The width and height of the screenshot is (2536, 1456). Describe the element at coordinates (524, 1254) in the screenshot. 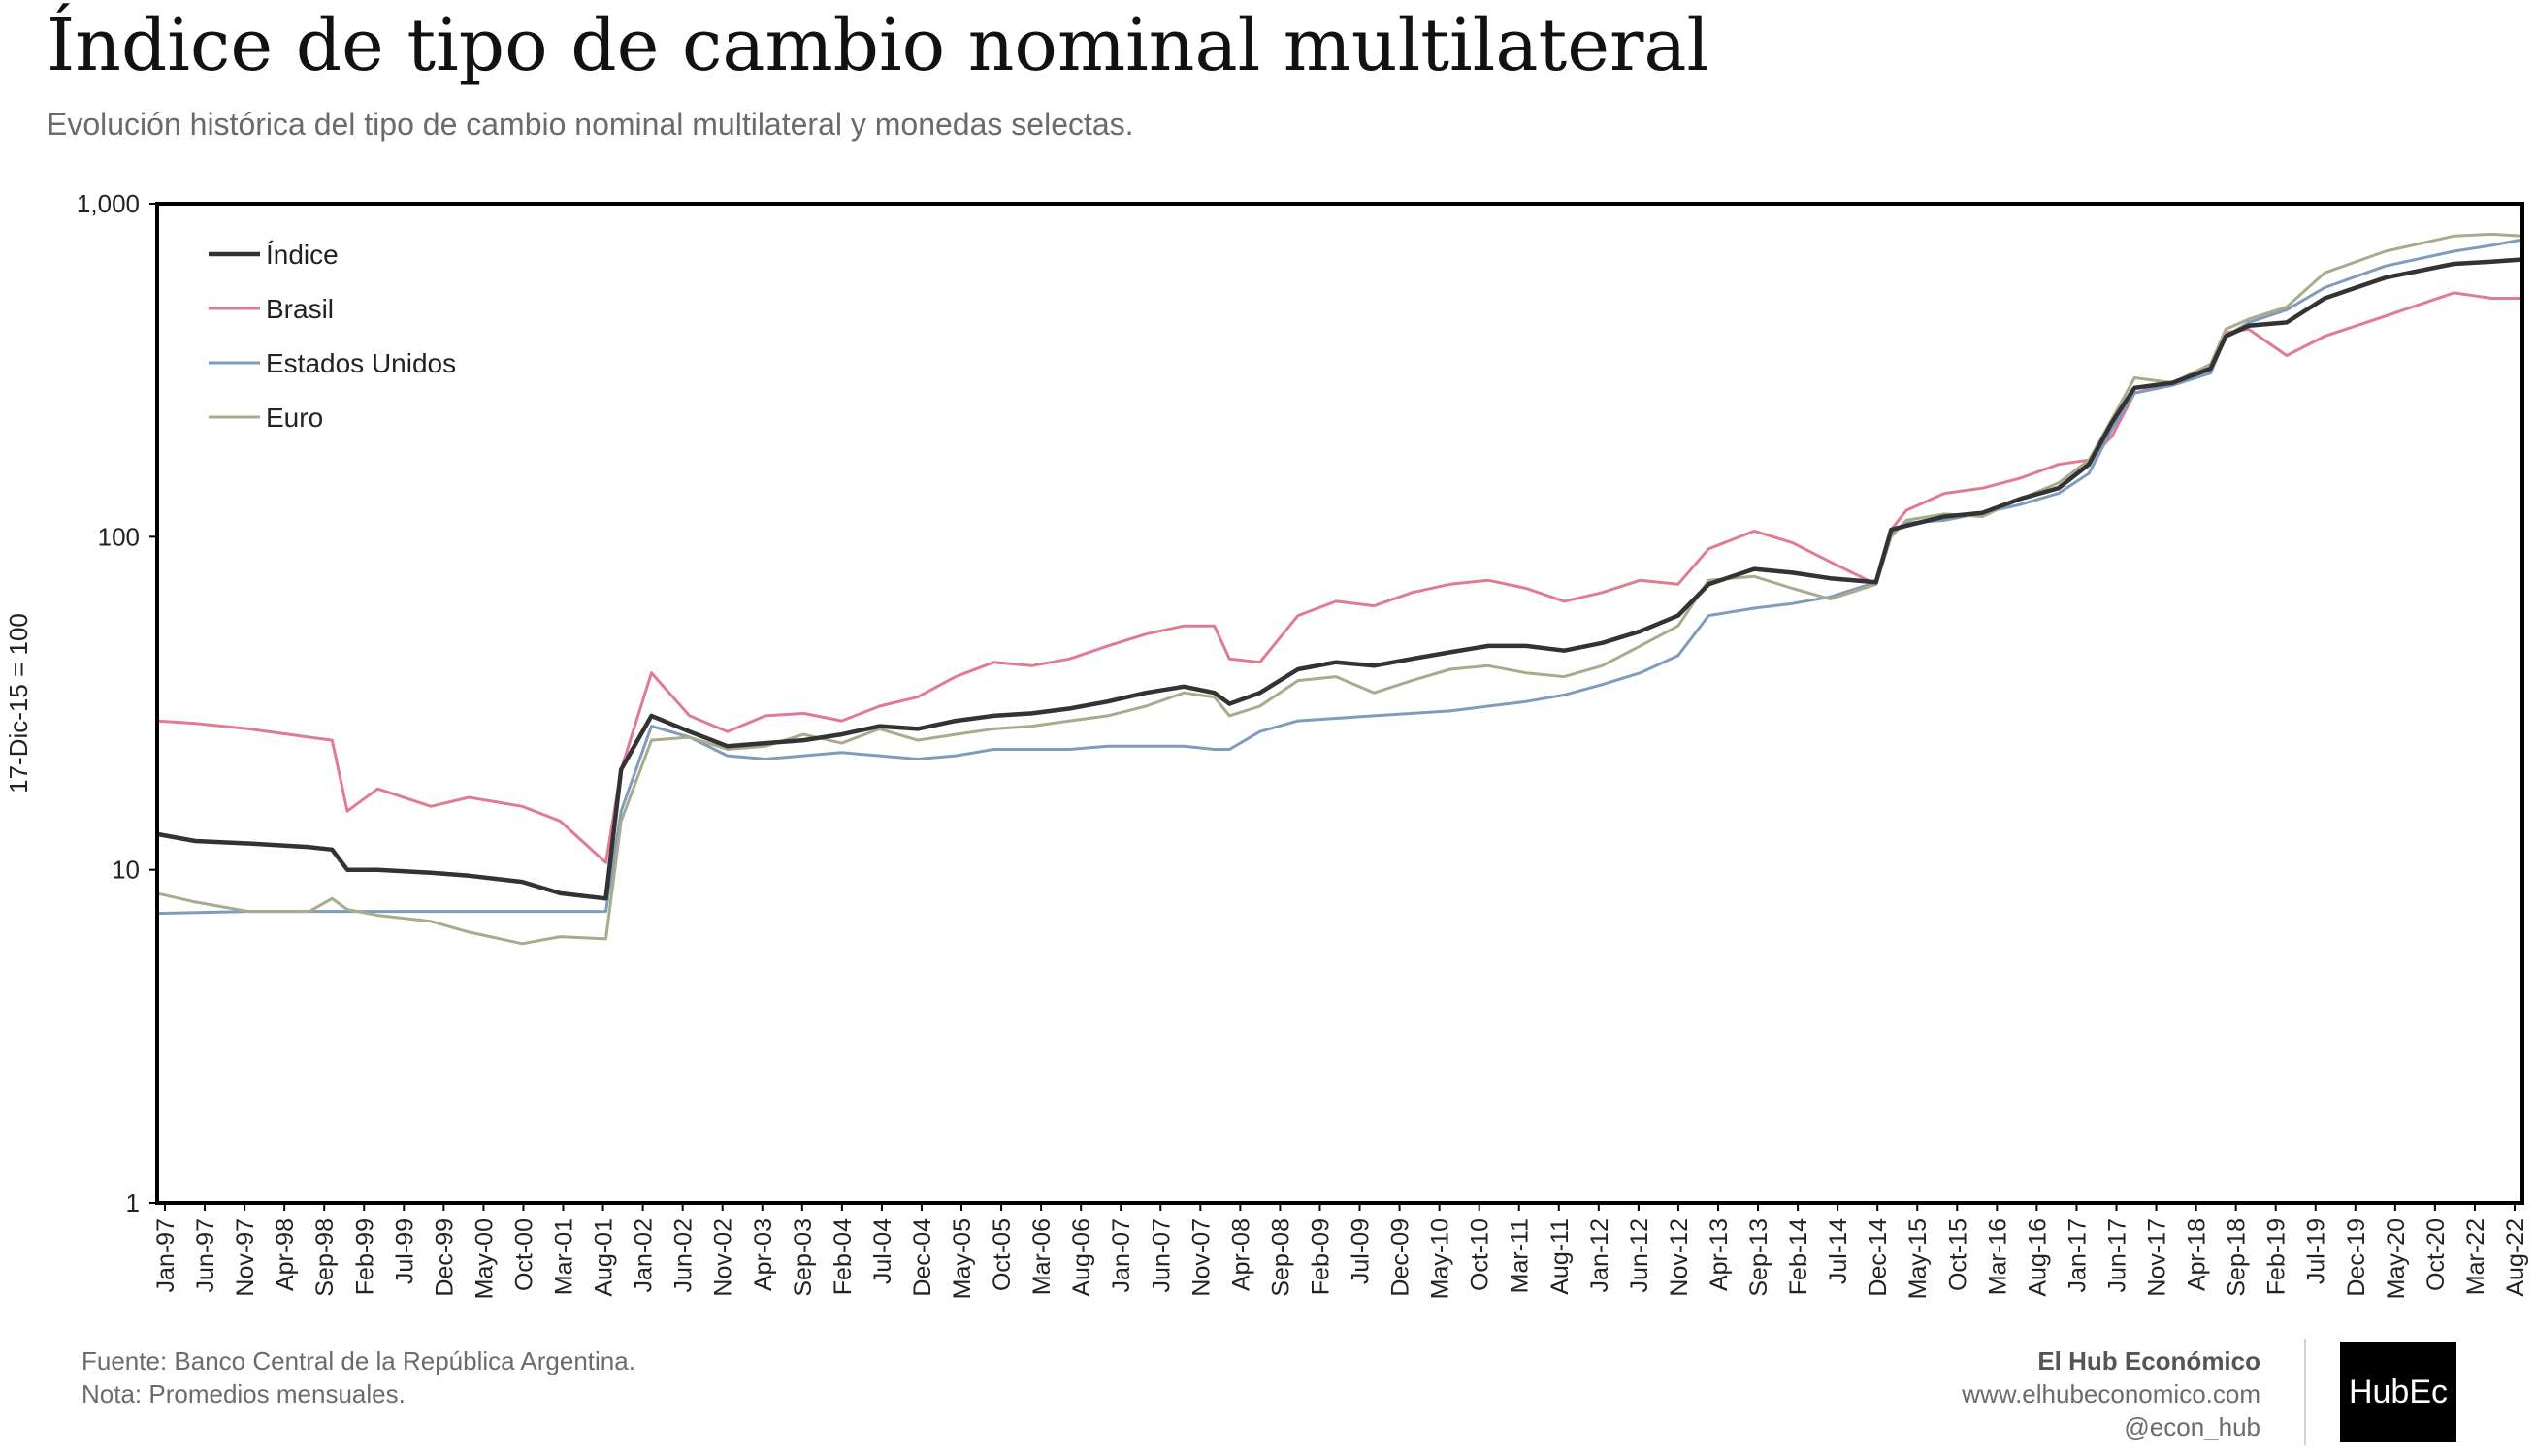

I see `x-tick-label: Oct-00` at that location.